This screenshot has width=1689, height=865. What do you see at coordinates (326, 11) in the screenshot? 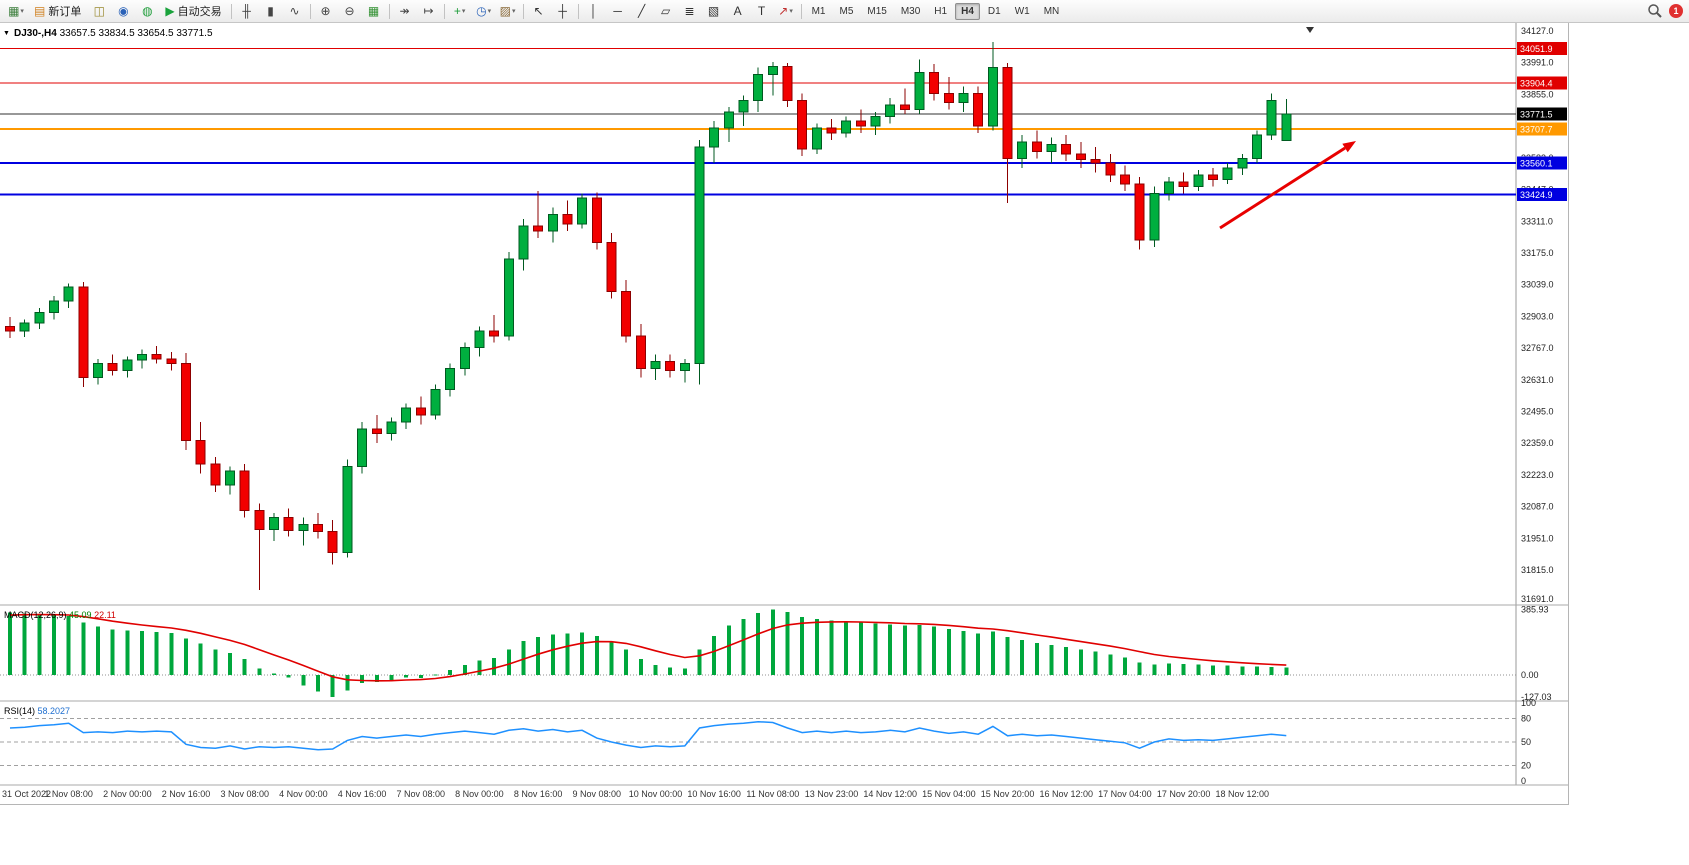
I see `zoom-in-button: ⊕` at bounding box center [326, 11].